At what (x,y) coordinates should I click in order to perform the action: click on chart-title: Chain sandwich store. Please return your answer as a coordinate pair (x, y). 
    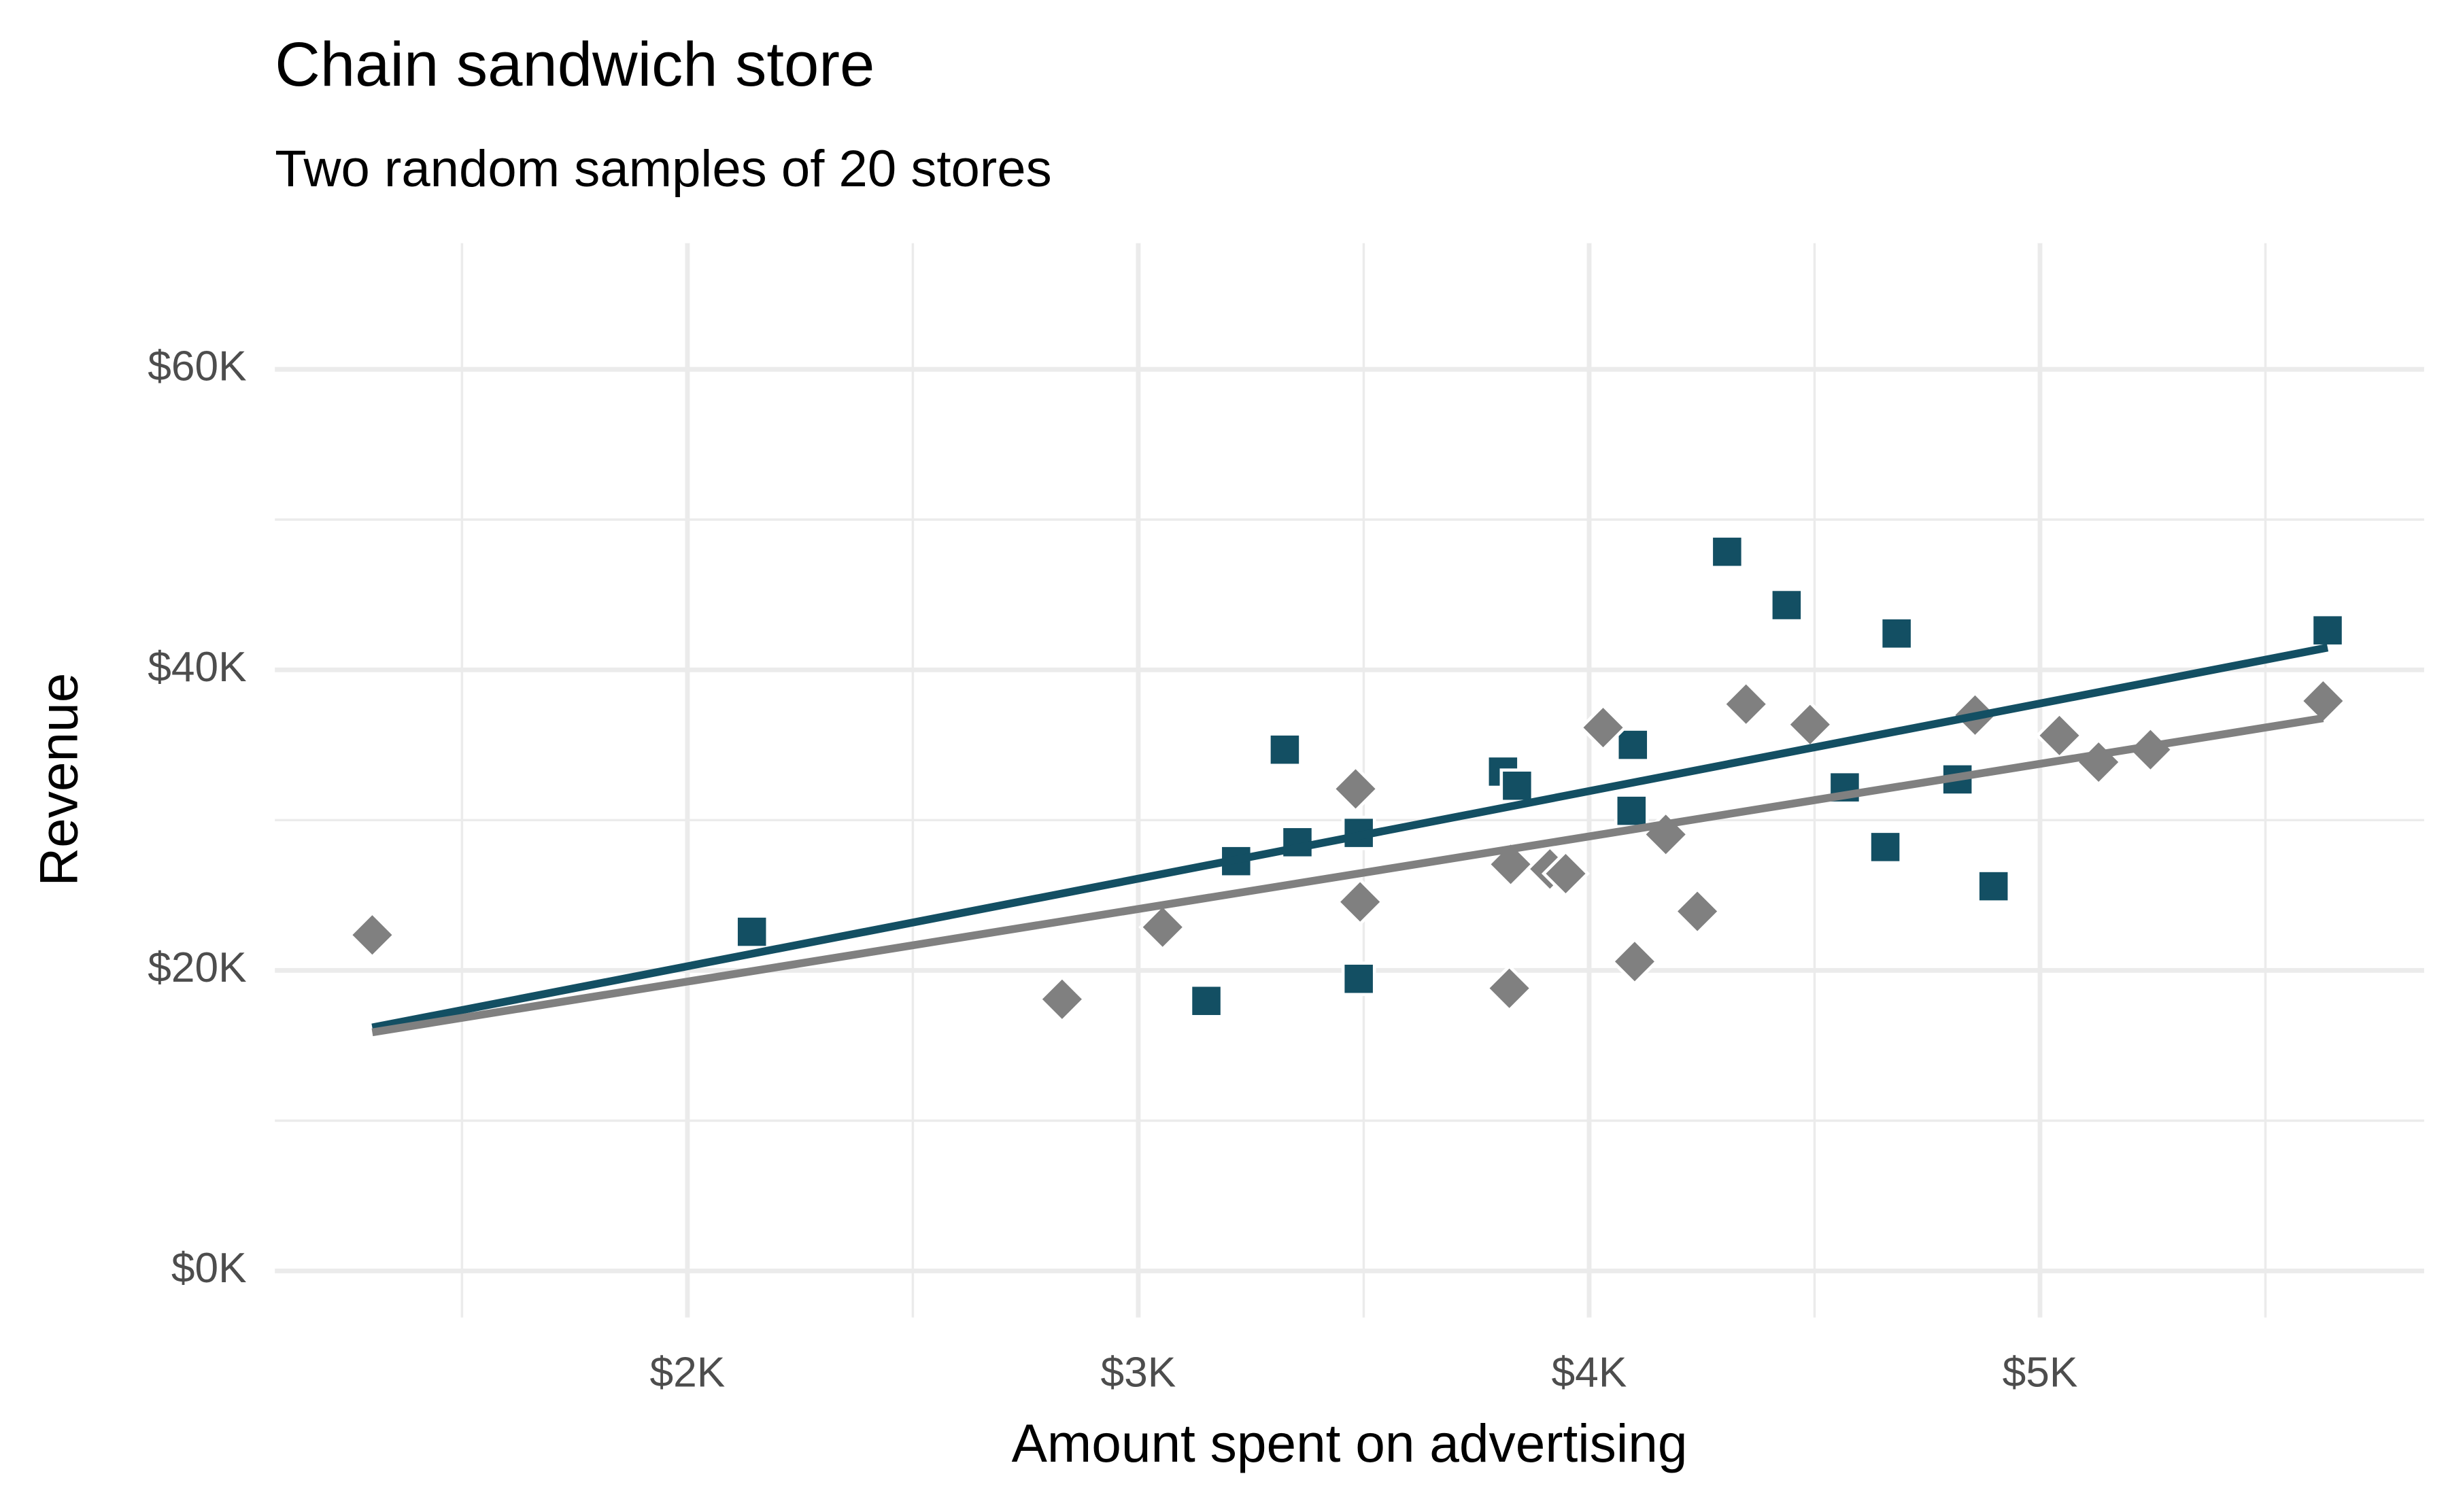
    Looking at the image, I should click on (574, 64).